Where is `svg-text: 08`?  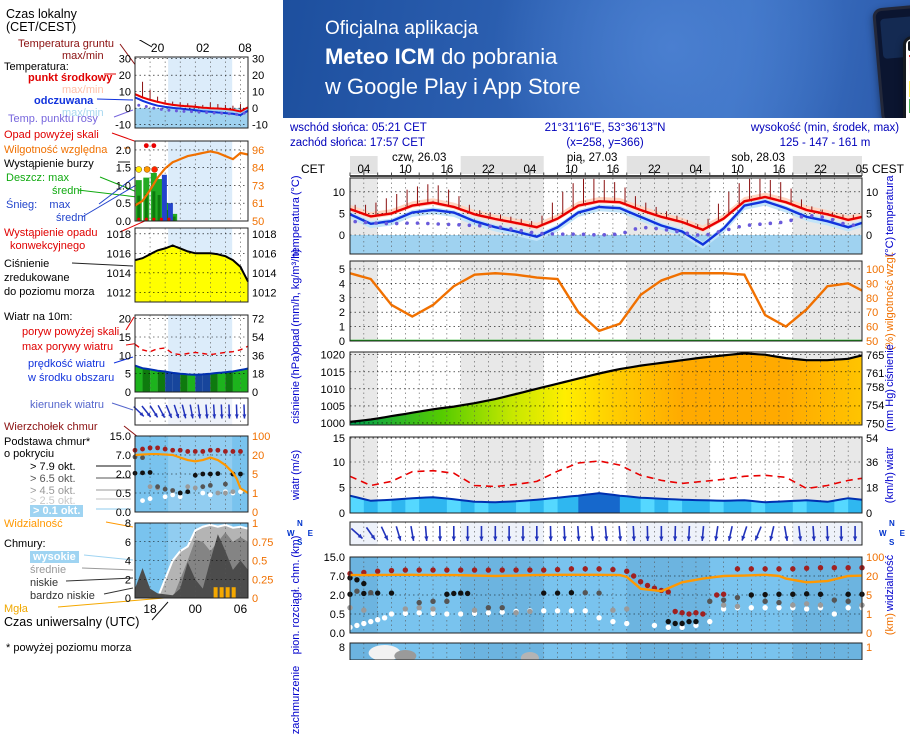
svg-text: 08 is located at coordinates (245, 48).